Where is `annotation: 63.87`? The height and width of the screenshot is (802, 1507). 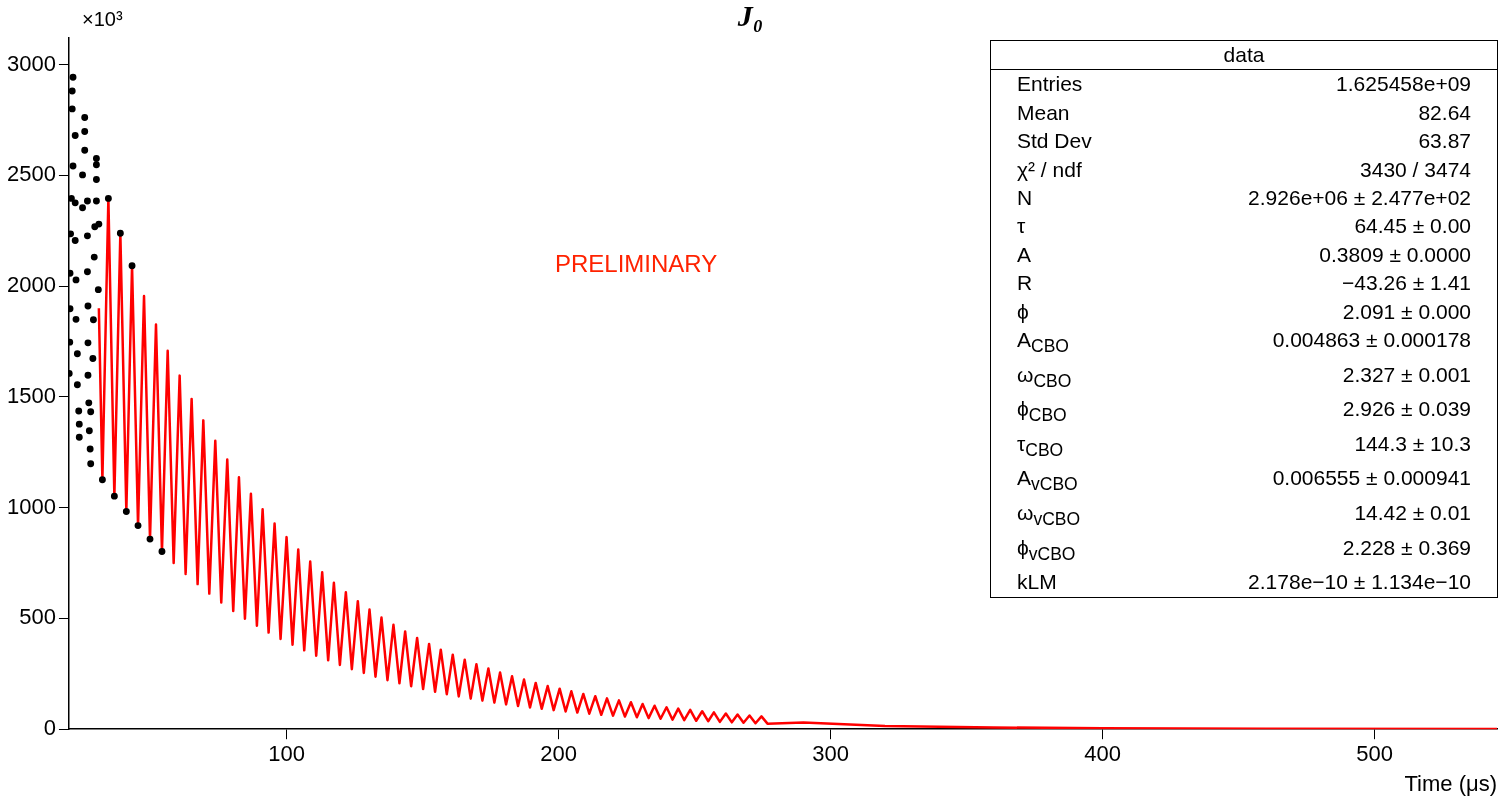
annotation: 63.87 is located at coordinates (1444, 141).